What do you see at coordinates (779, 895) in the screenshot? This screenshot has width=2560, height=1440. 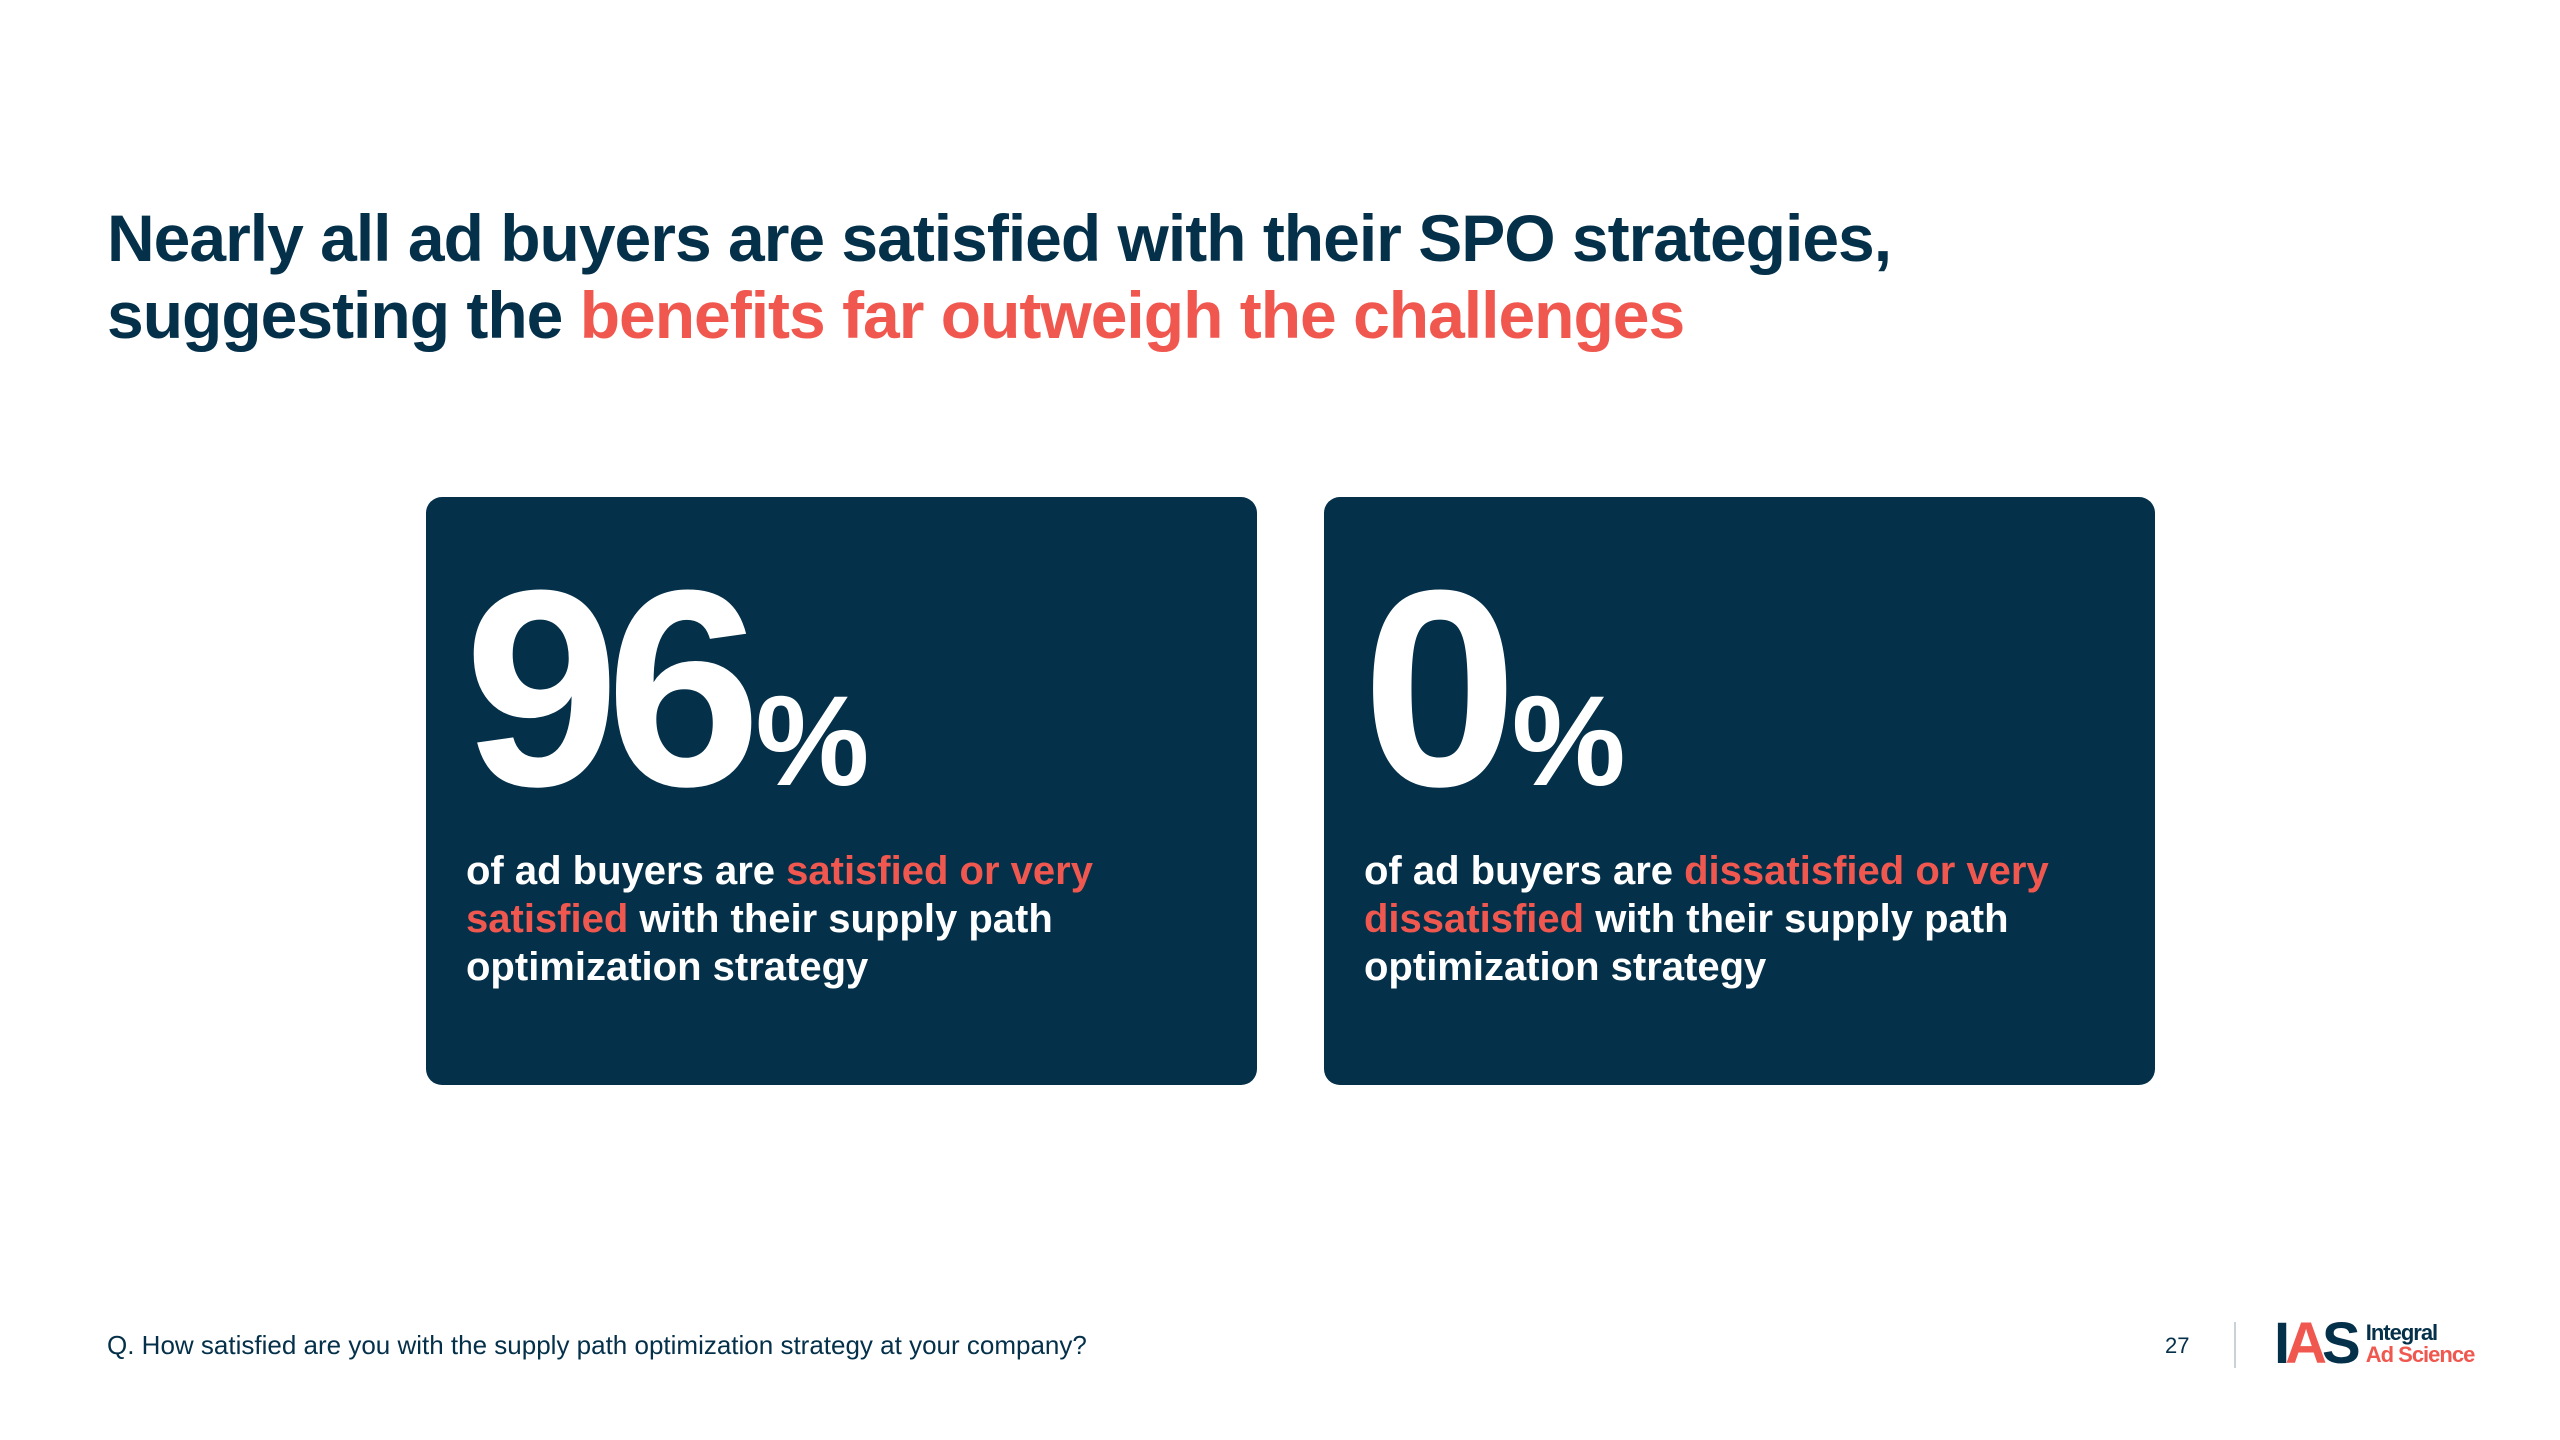 I see `desc-accent: satisfied or very satisfied` at bounding box center [779, 895].